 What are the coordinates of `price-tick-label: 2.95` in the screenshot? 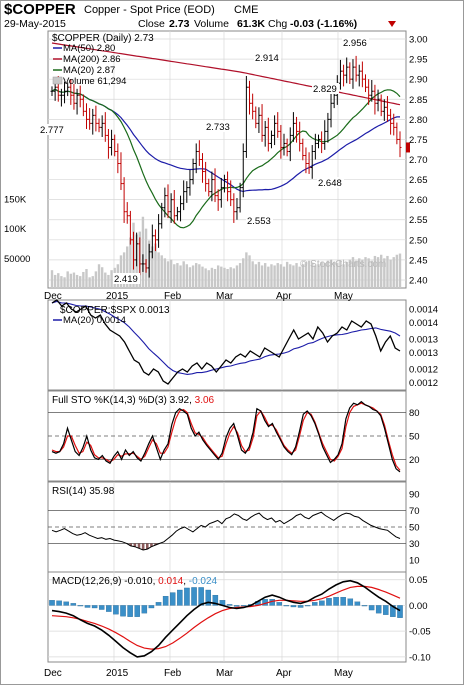 It's located at (418, 60).